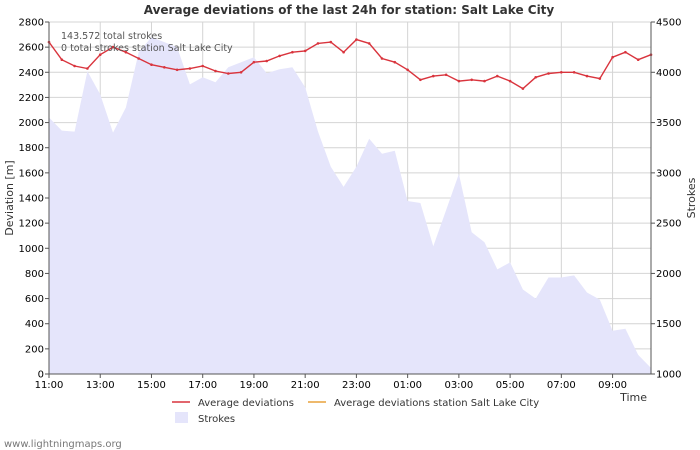 This screenshot has height=450, width=700. What do you see at coordinates (668, 274) in the screenshot?
I see `y2-tick-label: 2000` at bounding box center [668, 274].